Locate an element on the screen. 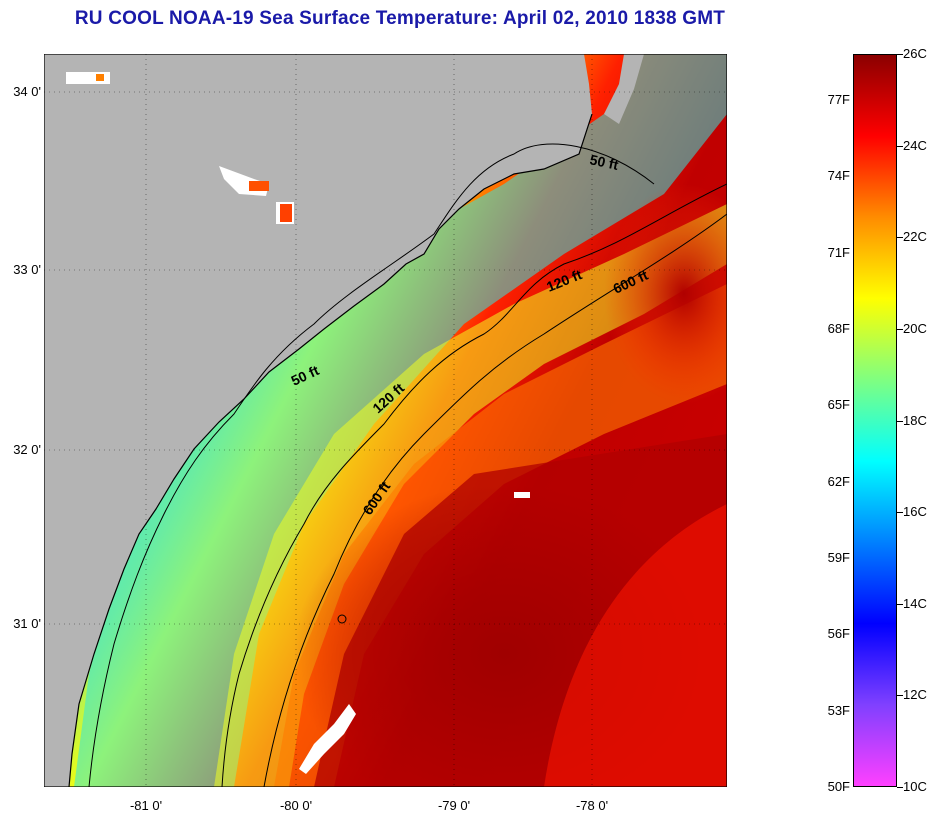 Image resolution: width=936 pixels, height=817 pixels. colorbar-celsius-label: 20C is located at coordinates (915, 328).